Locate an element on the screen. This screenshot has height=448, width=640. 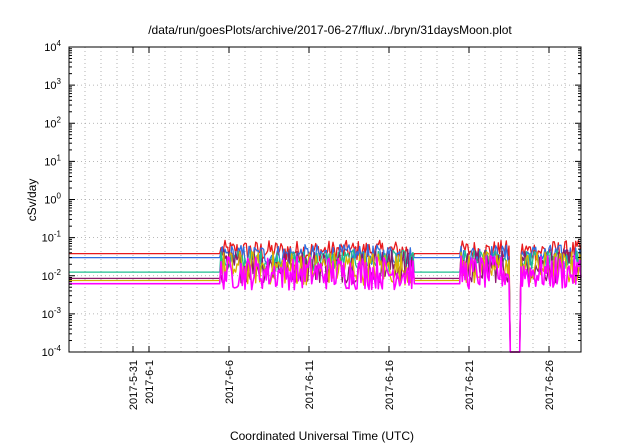
y-tick-label: 10⁰ is located at coordinates (52, 199).